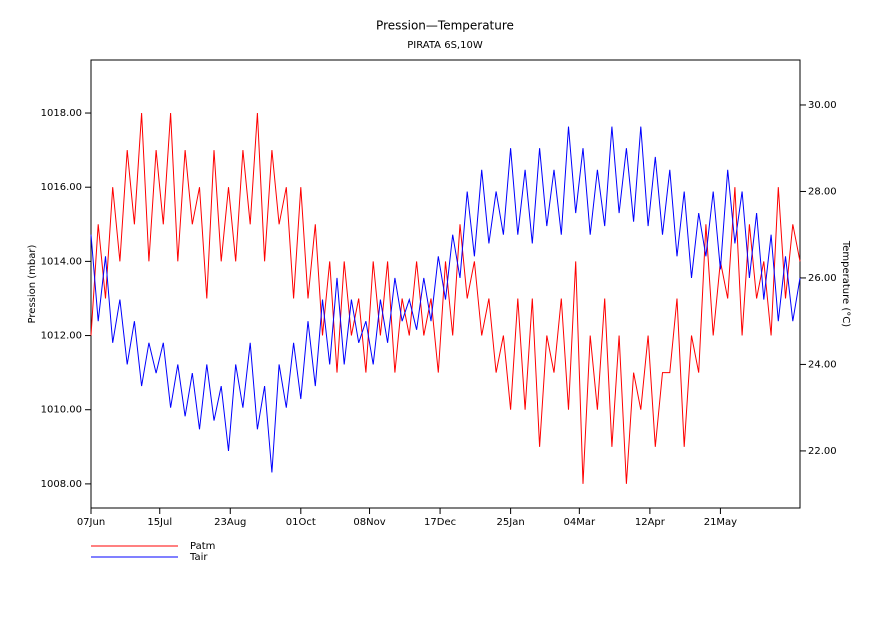 This screenshot has width=891, height=630. Describe the element at coordinates (822, 364) in the screenshot. I see `y2-tick-label: 24.00` at that location.